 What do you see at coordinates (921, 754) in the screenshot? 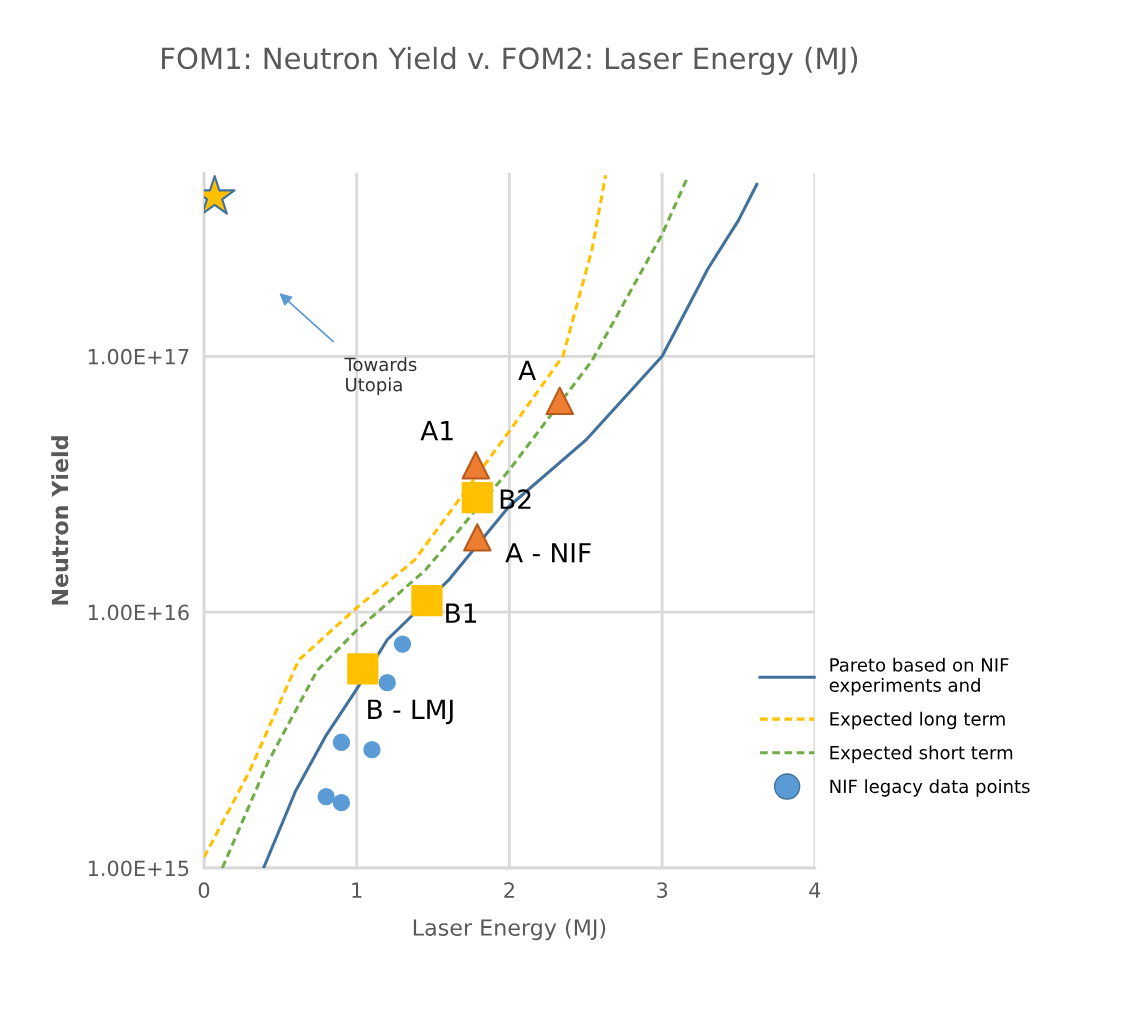
I see `legend-label: Expected short term` at bounding box center [921, 754].